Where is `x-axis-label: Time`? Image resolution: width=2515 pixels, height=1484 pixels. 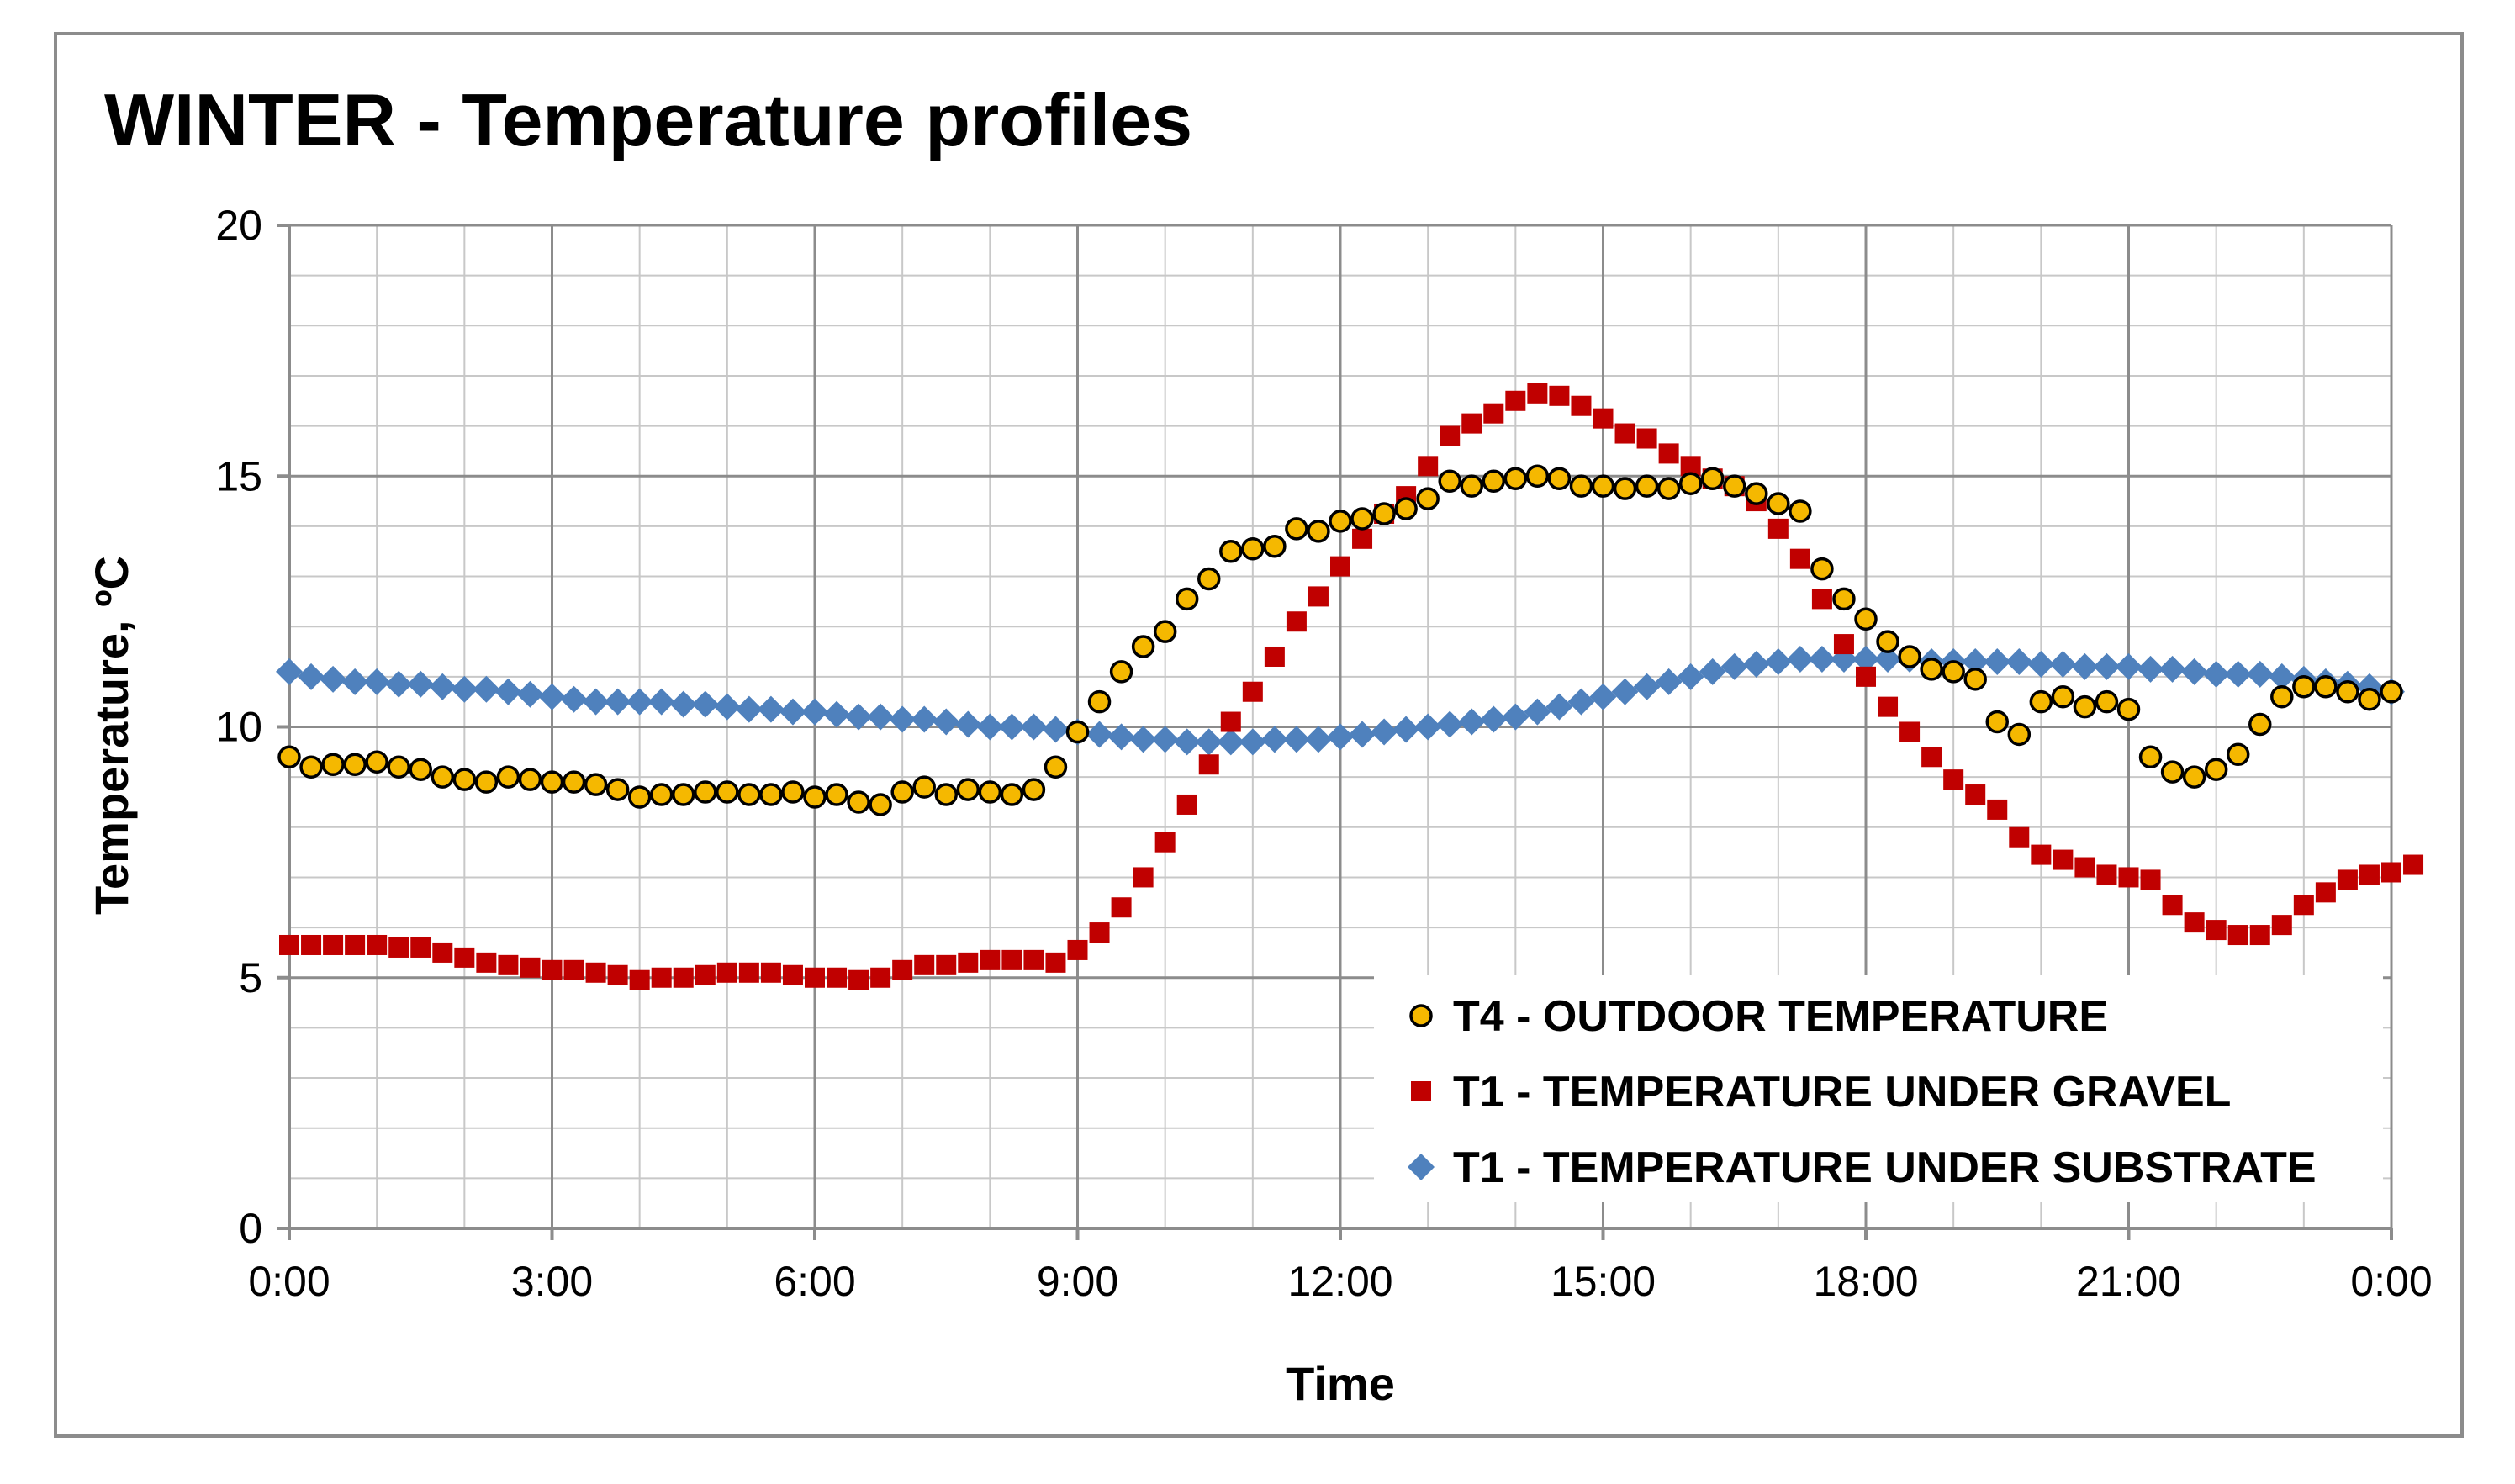 x-axis-label: Time is located at coordinates (1341, 1383).